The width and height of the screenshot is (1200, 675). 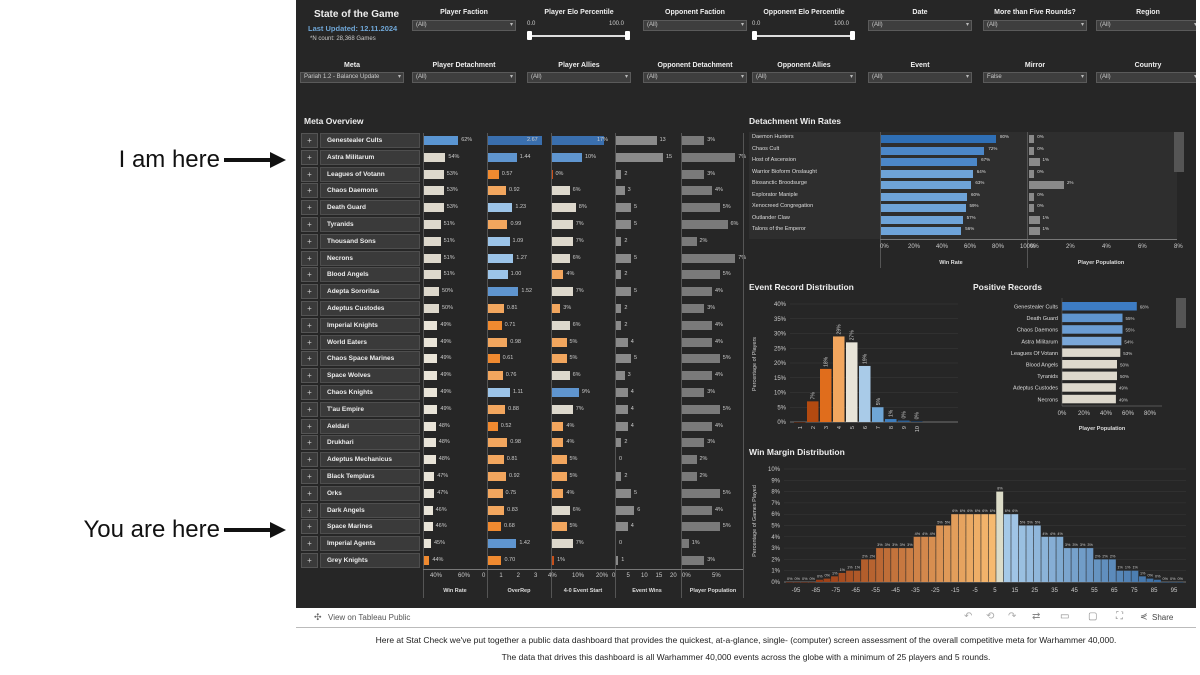 I want to click on table-row: + Tyranids 51% 0.99 7% 5 6%, so click(x=521, y=224).